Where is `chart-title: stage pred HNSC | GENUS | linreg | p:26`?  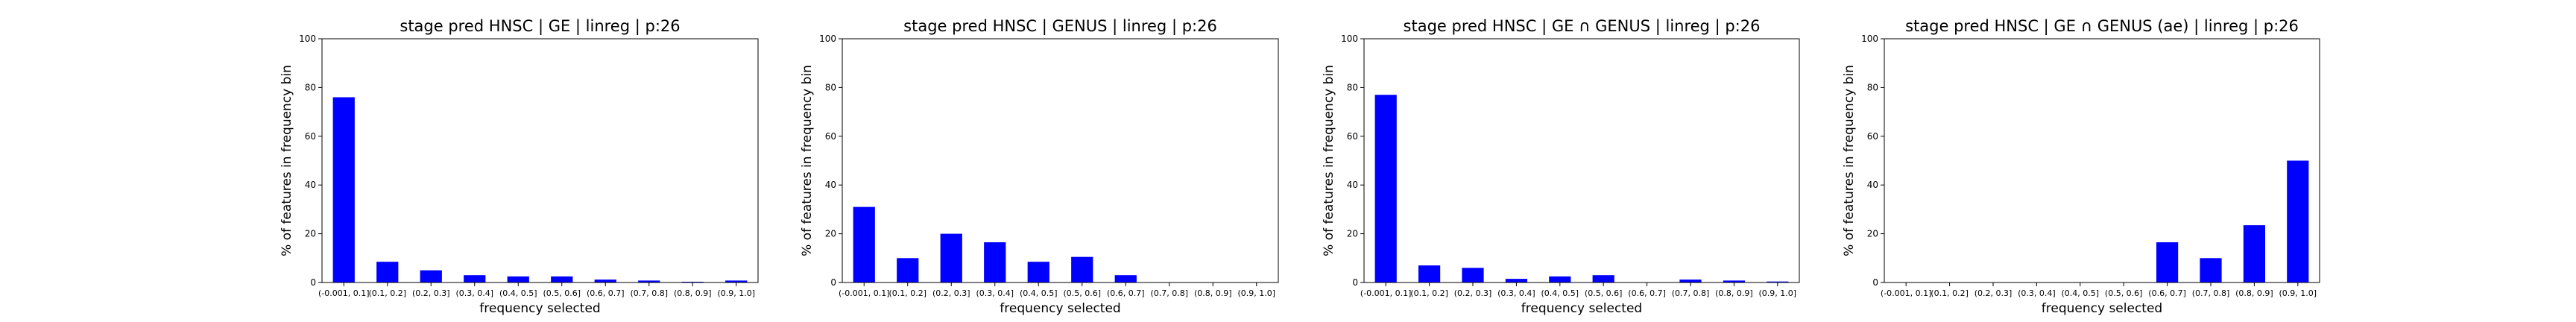 chart-title: stage pred HNSC | GENUS | linreg | p:26 is located at coordinates (1060, 26).